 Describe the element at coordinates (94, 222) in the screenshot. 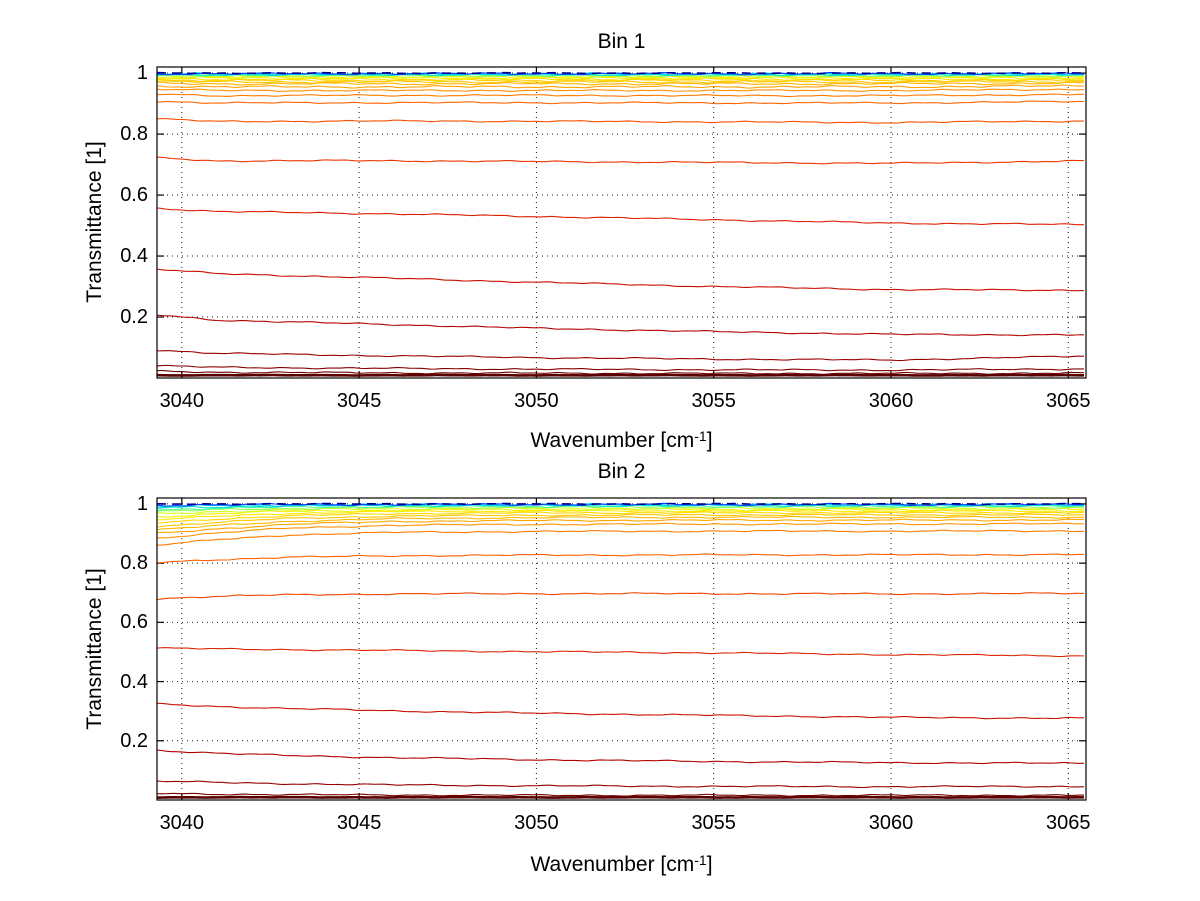

I see `bin1-yaxis-label: Transmittance [1]` at that location.